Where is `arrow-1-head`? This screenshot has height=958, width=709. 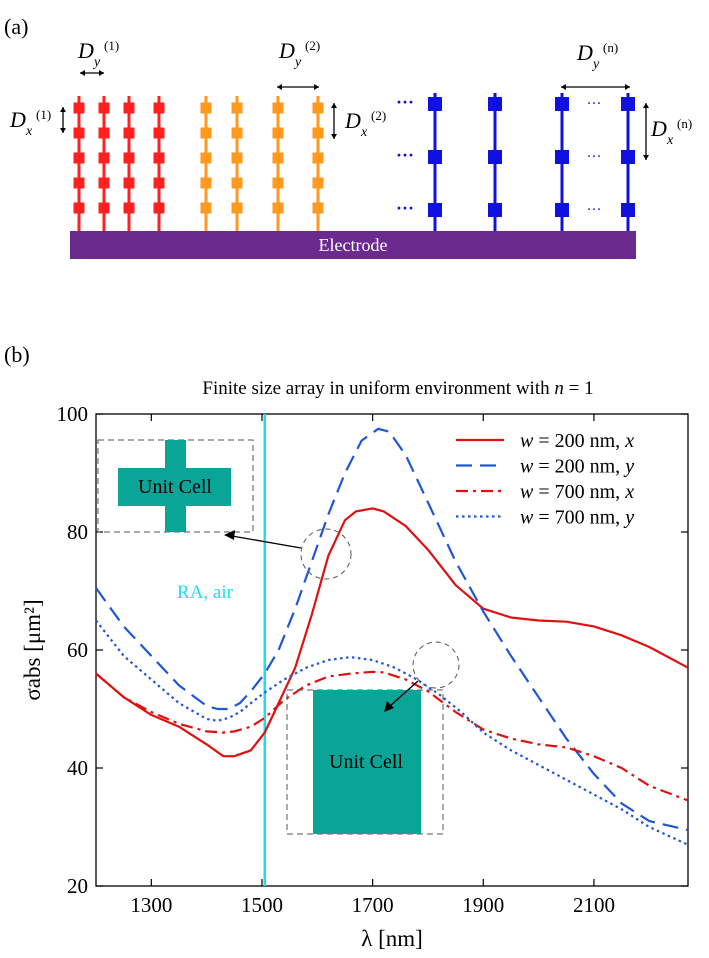 arrow-1-head is located at coordinates (229, 535).